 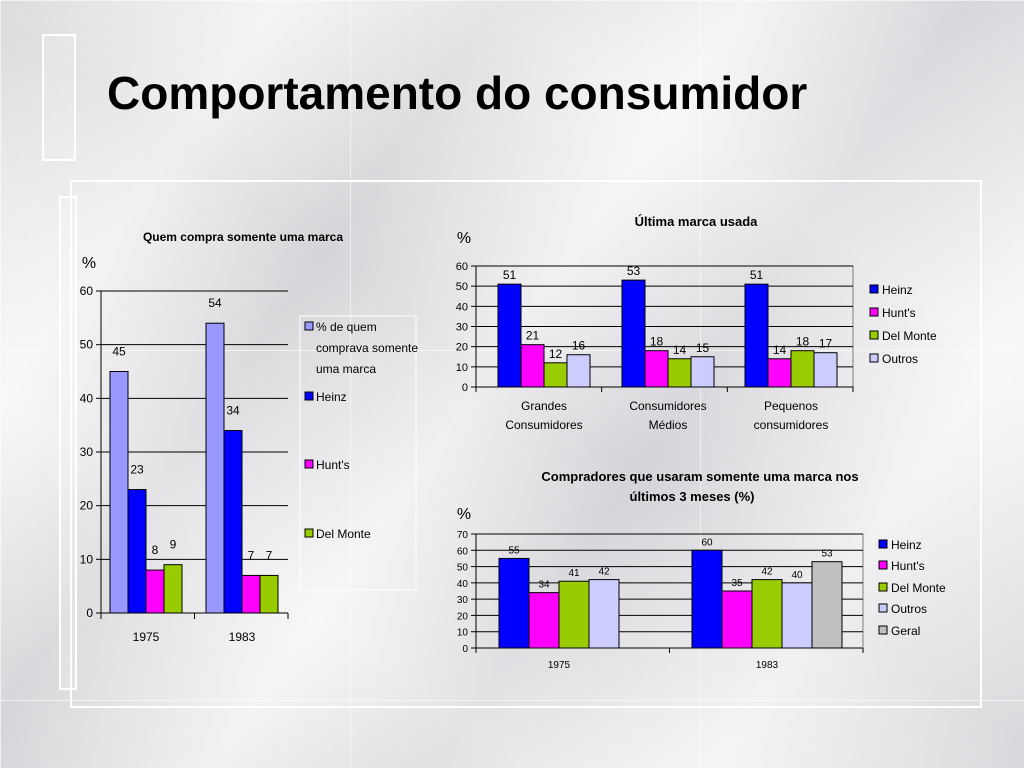 What do you see at coordinates (346, 369) in the screenshot?
I see `legend-label: uma marca` at bounding box center [346, 369].